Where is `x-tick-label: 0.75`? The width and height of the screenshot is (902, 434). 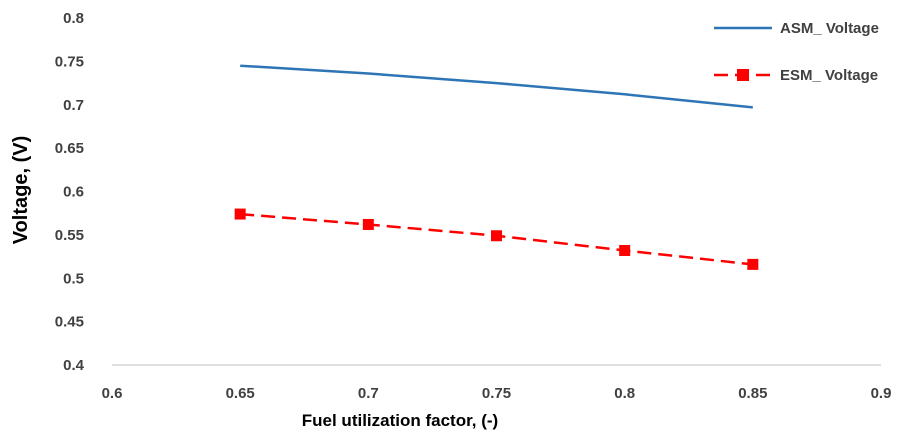 x-tick-label: 0.75 is located at coordinates (496, 393).